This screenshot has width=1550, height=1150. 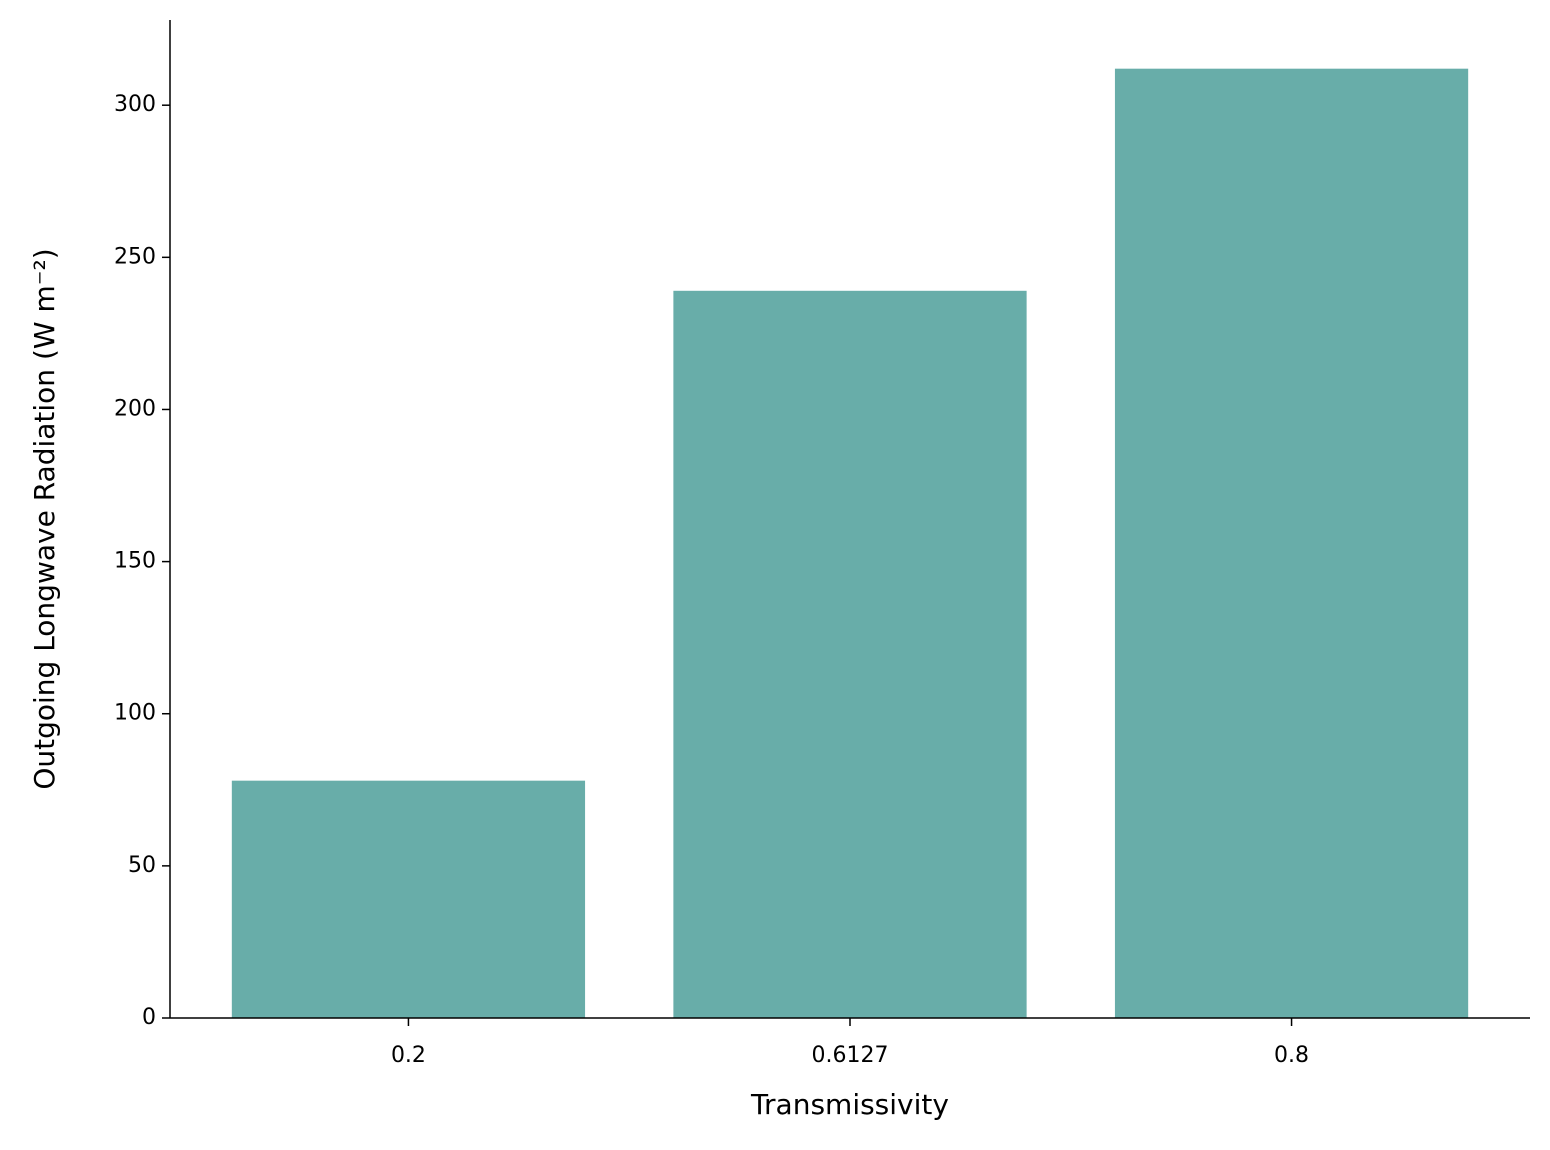 I want to click on y-tick-label: 300, so click(x=135, y=104).